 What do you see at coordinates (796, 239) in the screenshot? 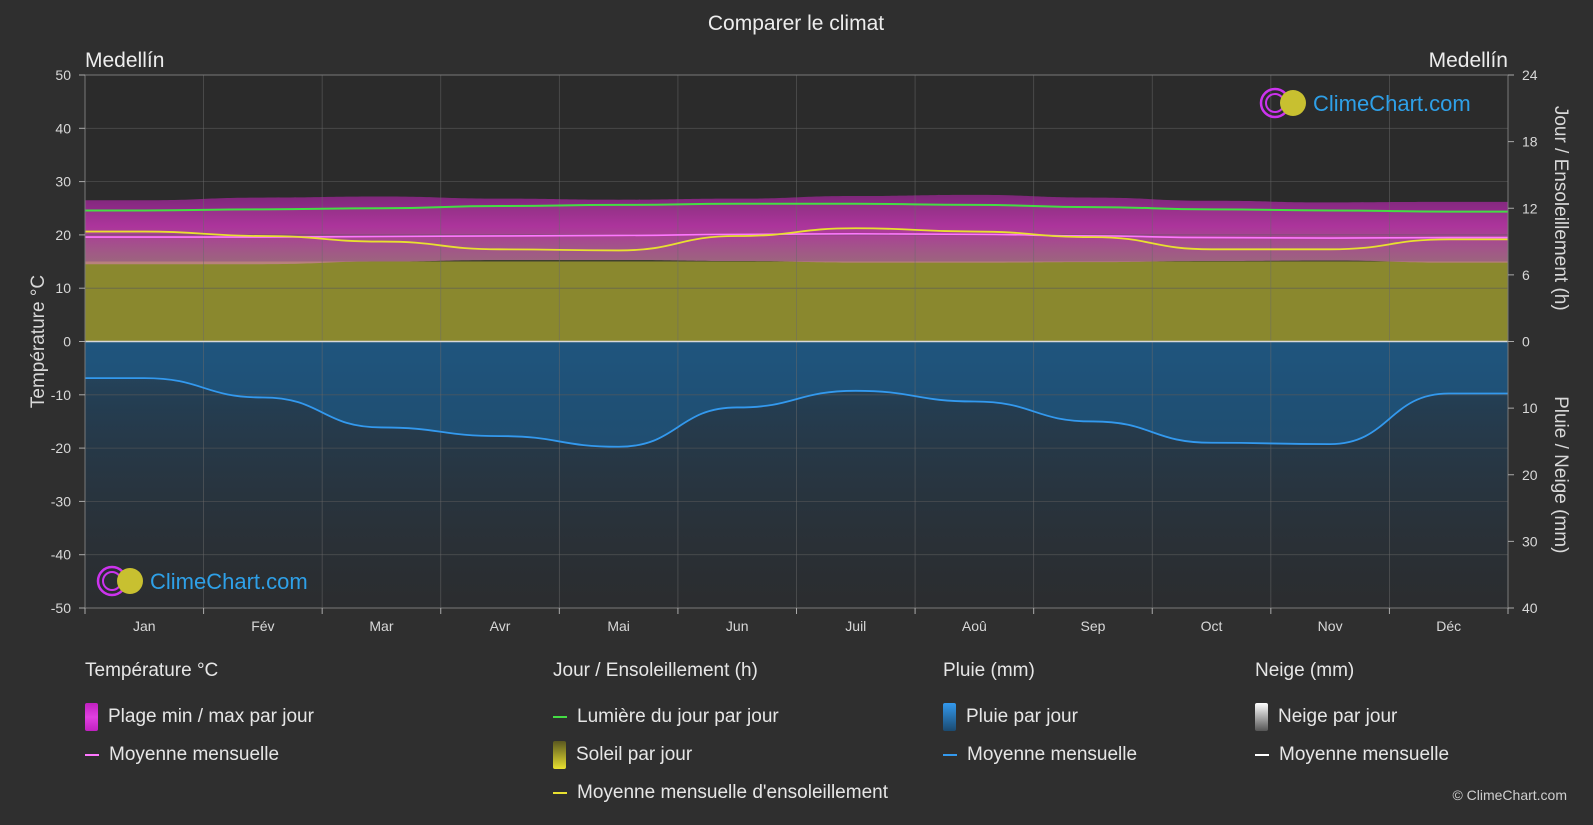
I see `sunshine-mean-line` at bounding box center [796, 239].